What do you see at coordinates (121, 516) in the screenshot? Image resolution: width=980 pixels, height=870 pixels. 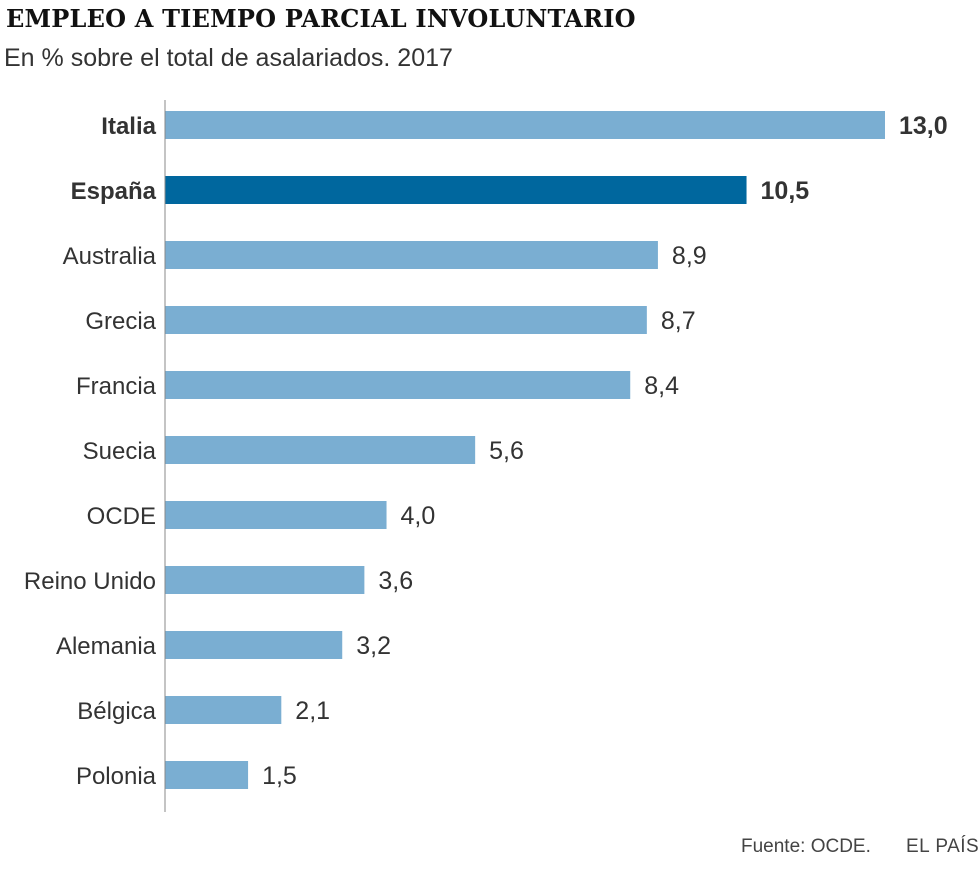 I see `category-label-ocde: OCDE` at bounding box center [121, 516].